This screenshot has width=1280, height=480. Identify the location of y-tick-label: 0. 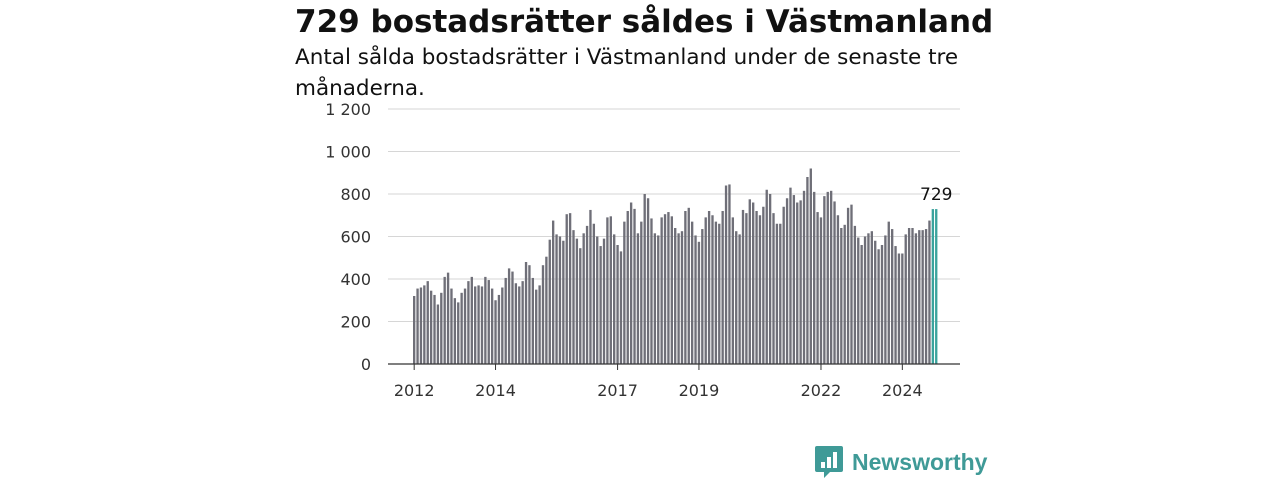
(366, 364).